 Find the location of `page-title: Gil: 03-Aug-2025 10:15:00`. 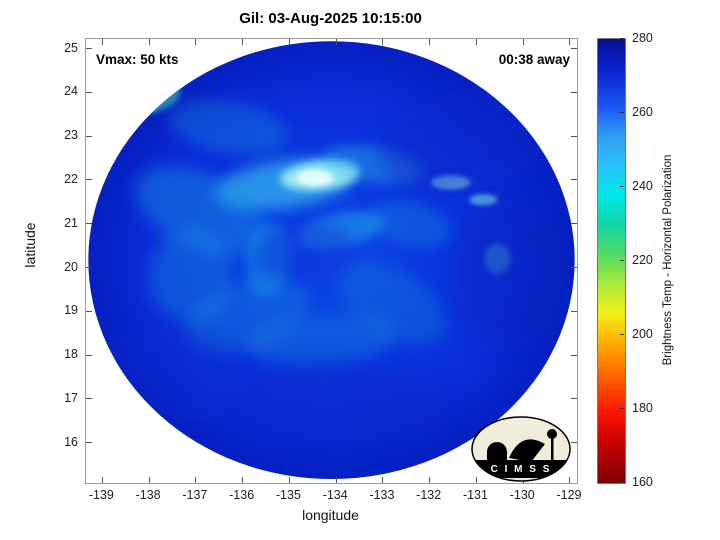

page-title: Gil: 03-Aug-2025 10:15:00 is located at coordinates (330, 18).